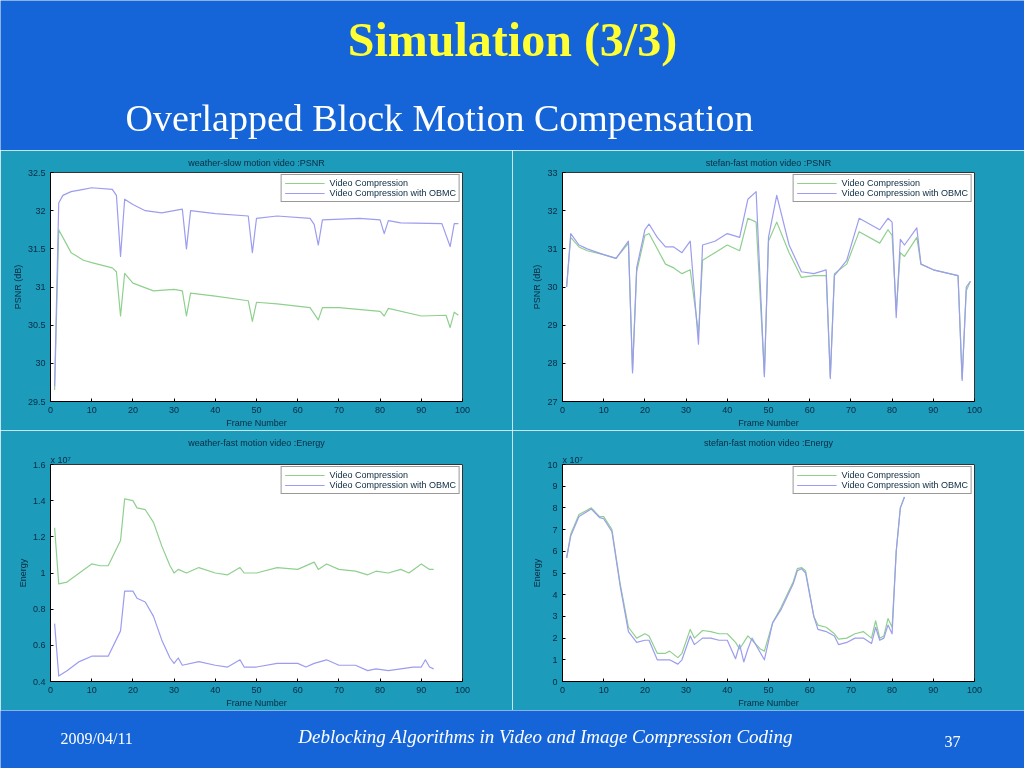  What do you see at coordinates (256, 162) in the screenshot?
I see `chart-title: weather-slow motion video :PSNR` at bounding box center [256, 162].